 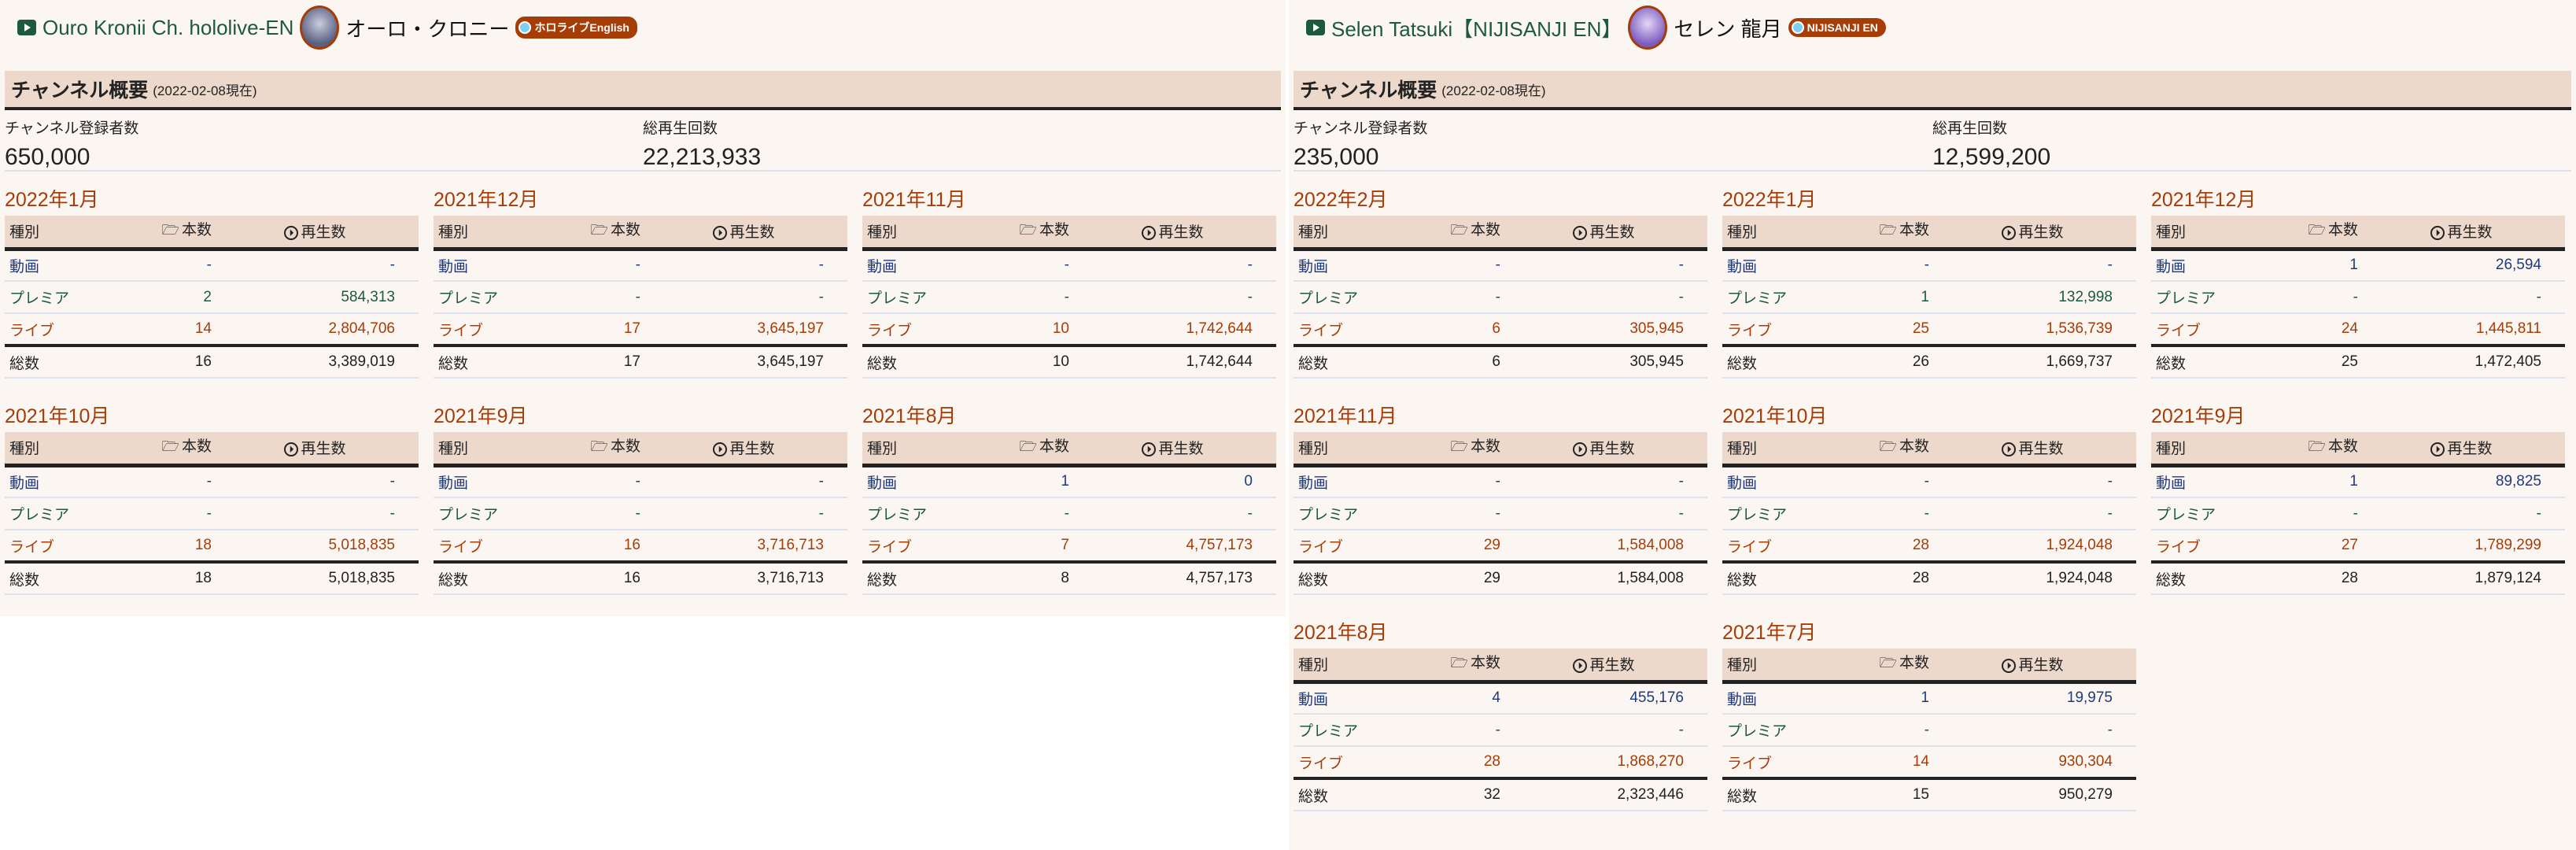 What do you see at coordinates (315, 329) in the screenshot?
I see `row-views: 2,804,706` at bounding box center [315, 329].